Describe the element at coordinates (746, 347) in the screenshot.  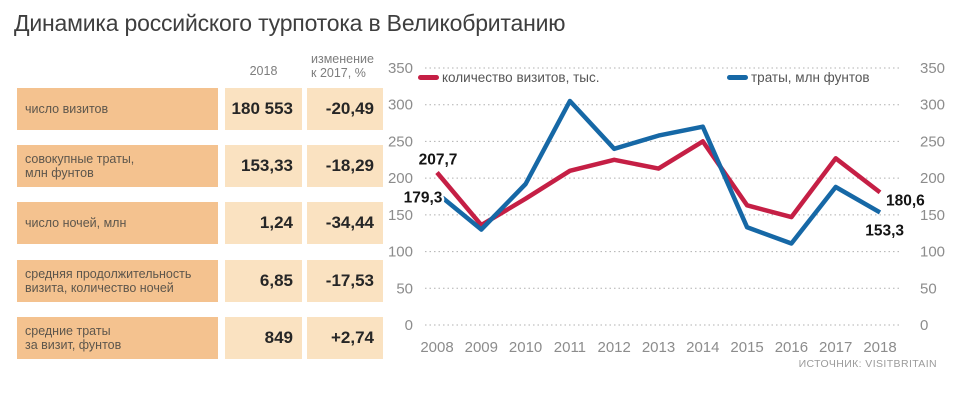
I see `x-axis-tick: 2015` at that location.